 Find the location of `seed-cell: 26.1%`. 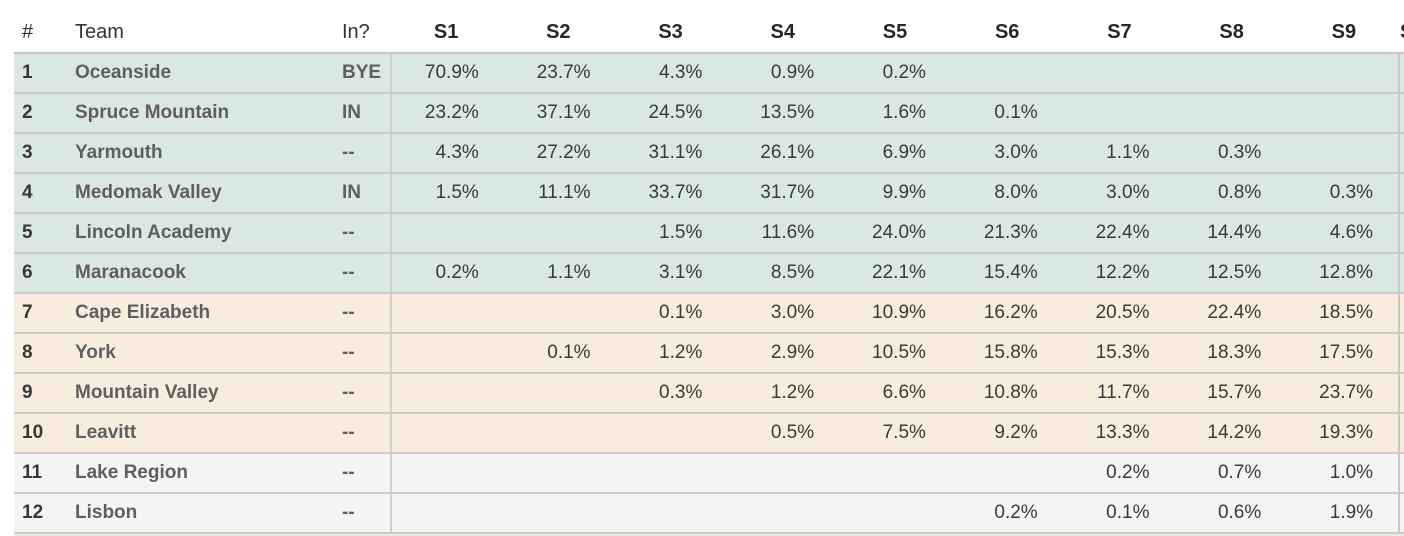

seed-cell: 26.1% is located at coordinates (787, 152).